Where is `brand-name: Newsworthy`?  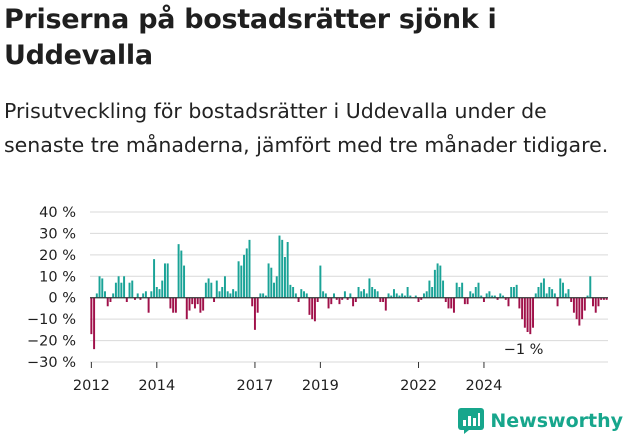
brand-name: Newsworthy is located at coordinates (556, 421).